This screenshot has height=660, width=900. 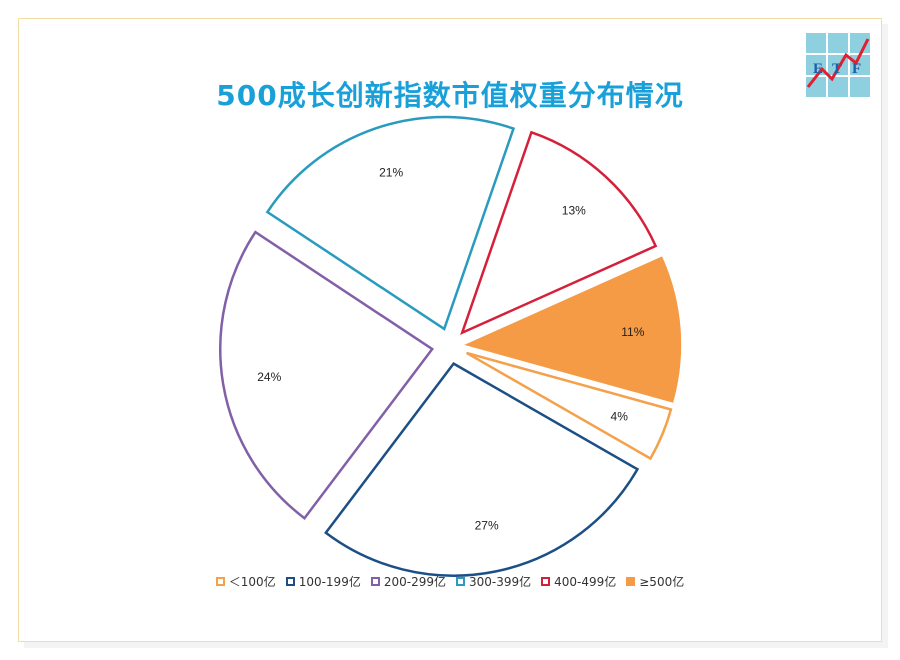 I want to click on slice-data-label: 21%, so click(x=391, y=172).